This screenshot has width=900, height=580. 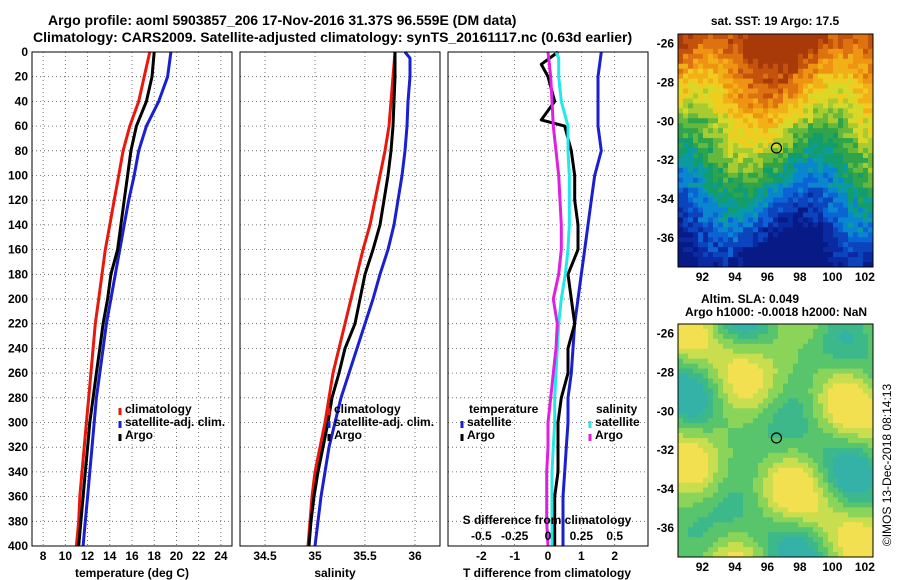 What do you see at coordinates (582, 298) in the screenshot?
I see `series-line-temperature-satellite` at bounding box center [582, 298].